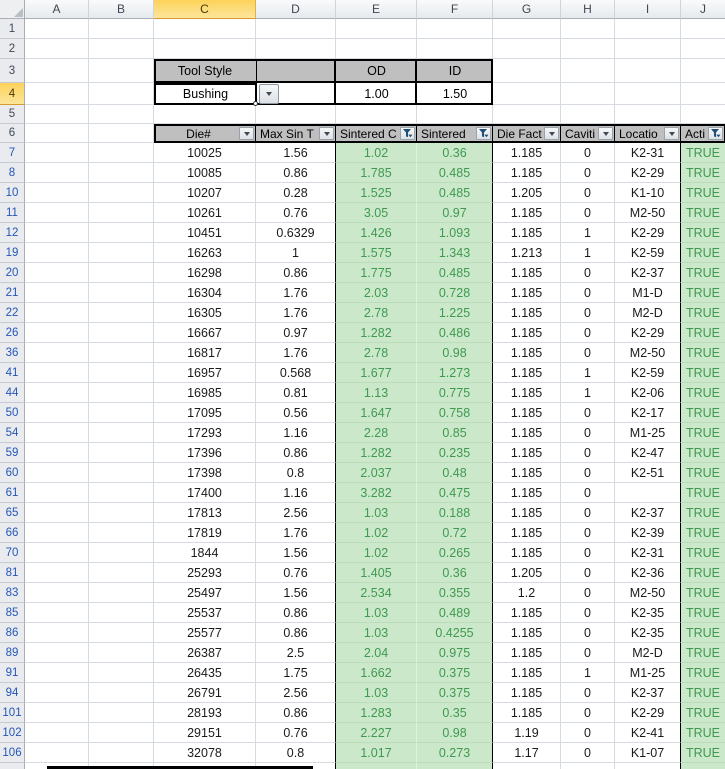  I want to click on cell-G61: 1.185, so click(527, 493).